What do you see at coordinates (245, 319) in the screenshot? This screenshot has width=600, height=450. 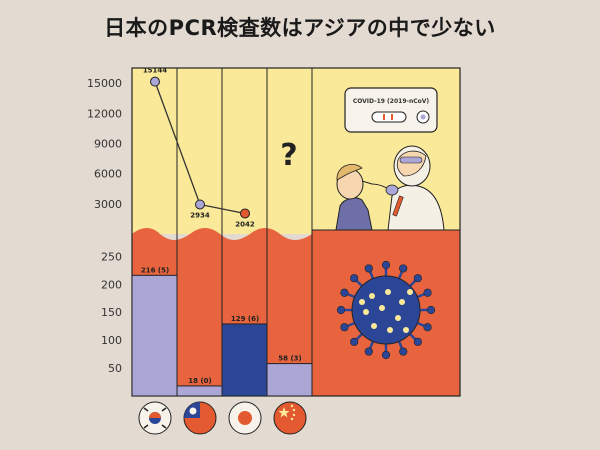 I see `bar-data-label: 129 (6)` at bounding box center [245, 319].